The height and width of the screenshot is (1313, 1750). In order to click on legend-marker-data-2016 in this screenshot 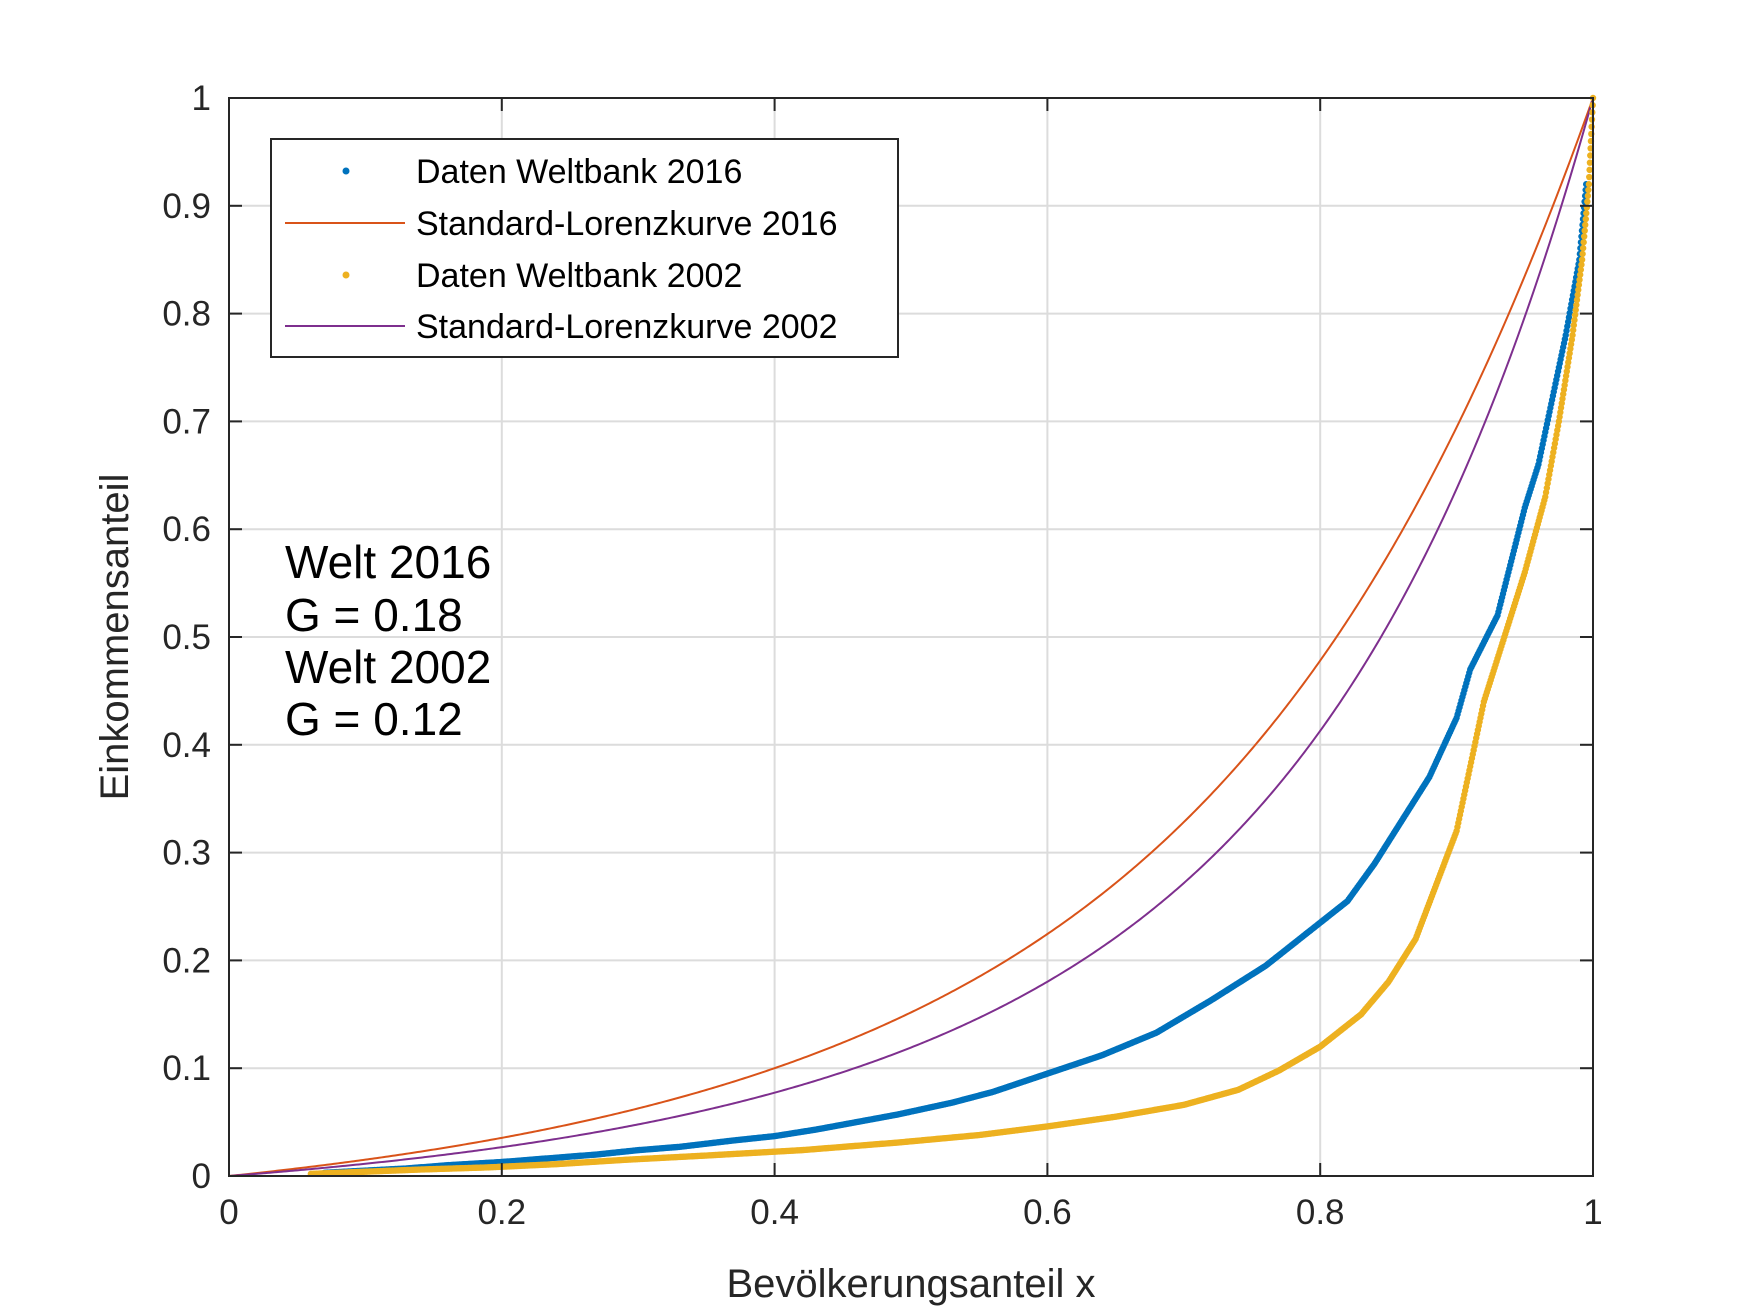, I will do `click(346, 171)`.